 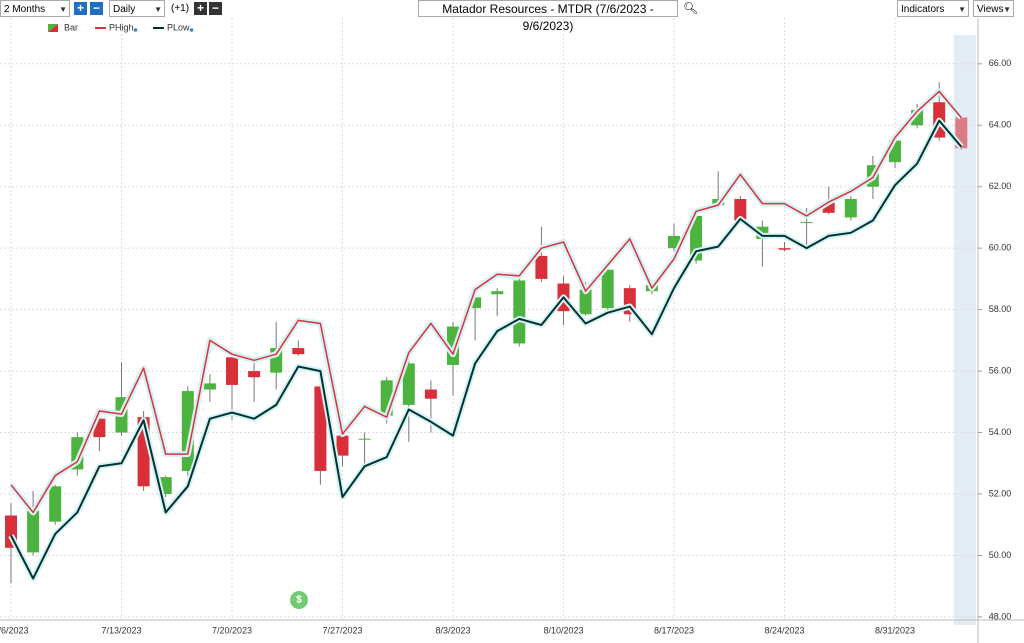 What do you see at coordinates (1000, 63) in the screenshot?
I see `y-tick-label: 66.00` at bounding box center [1000, 63].